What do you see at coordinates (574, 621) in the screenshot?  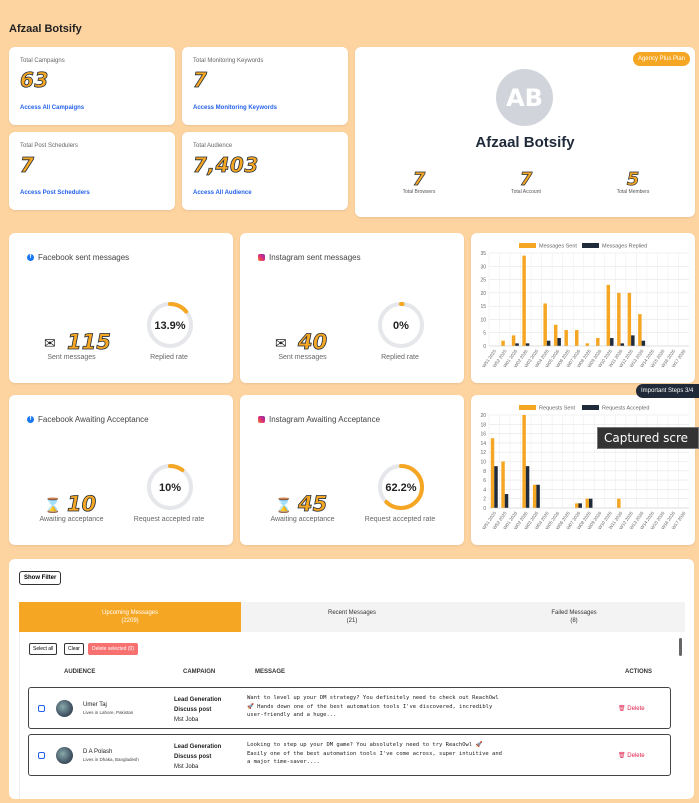 I see `tab-count: (8)` at bounding box center [574, 621].